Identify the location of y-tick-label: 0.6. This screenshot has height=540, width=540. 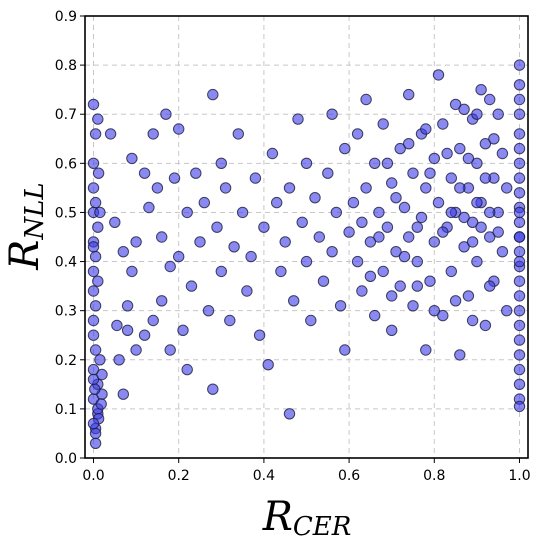
(66, 164).